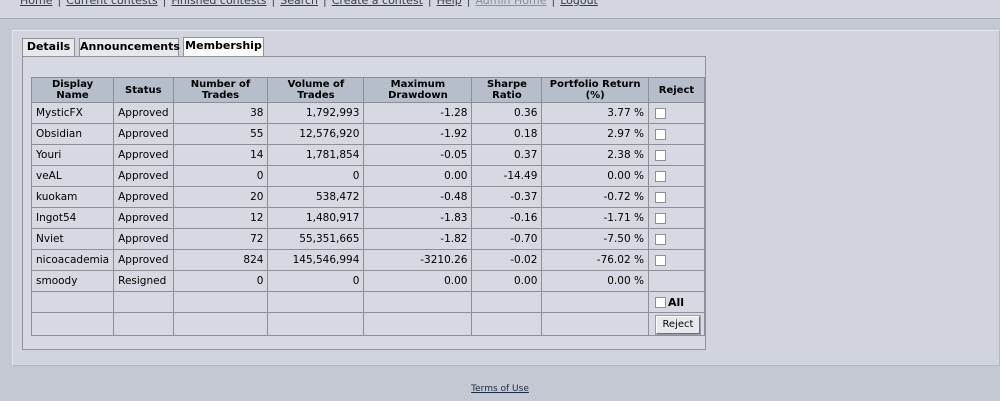 The image size is (1000, 401). What do you see at coordinates (72, 113) in the screenshot?
I see `cell-display-name: MysticFX` at bounding box center [72, 113].